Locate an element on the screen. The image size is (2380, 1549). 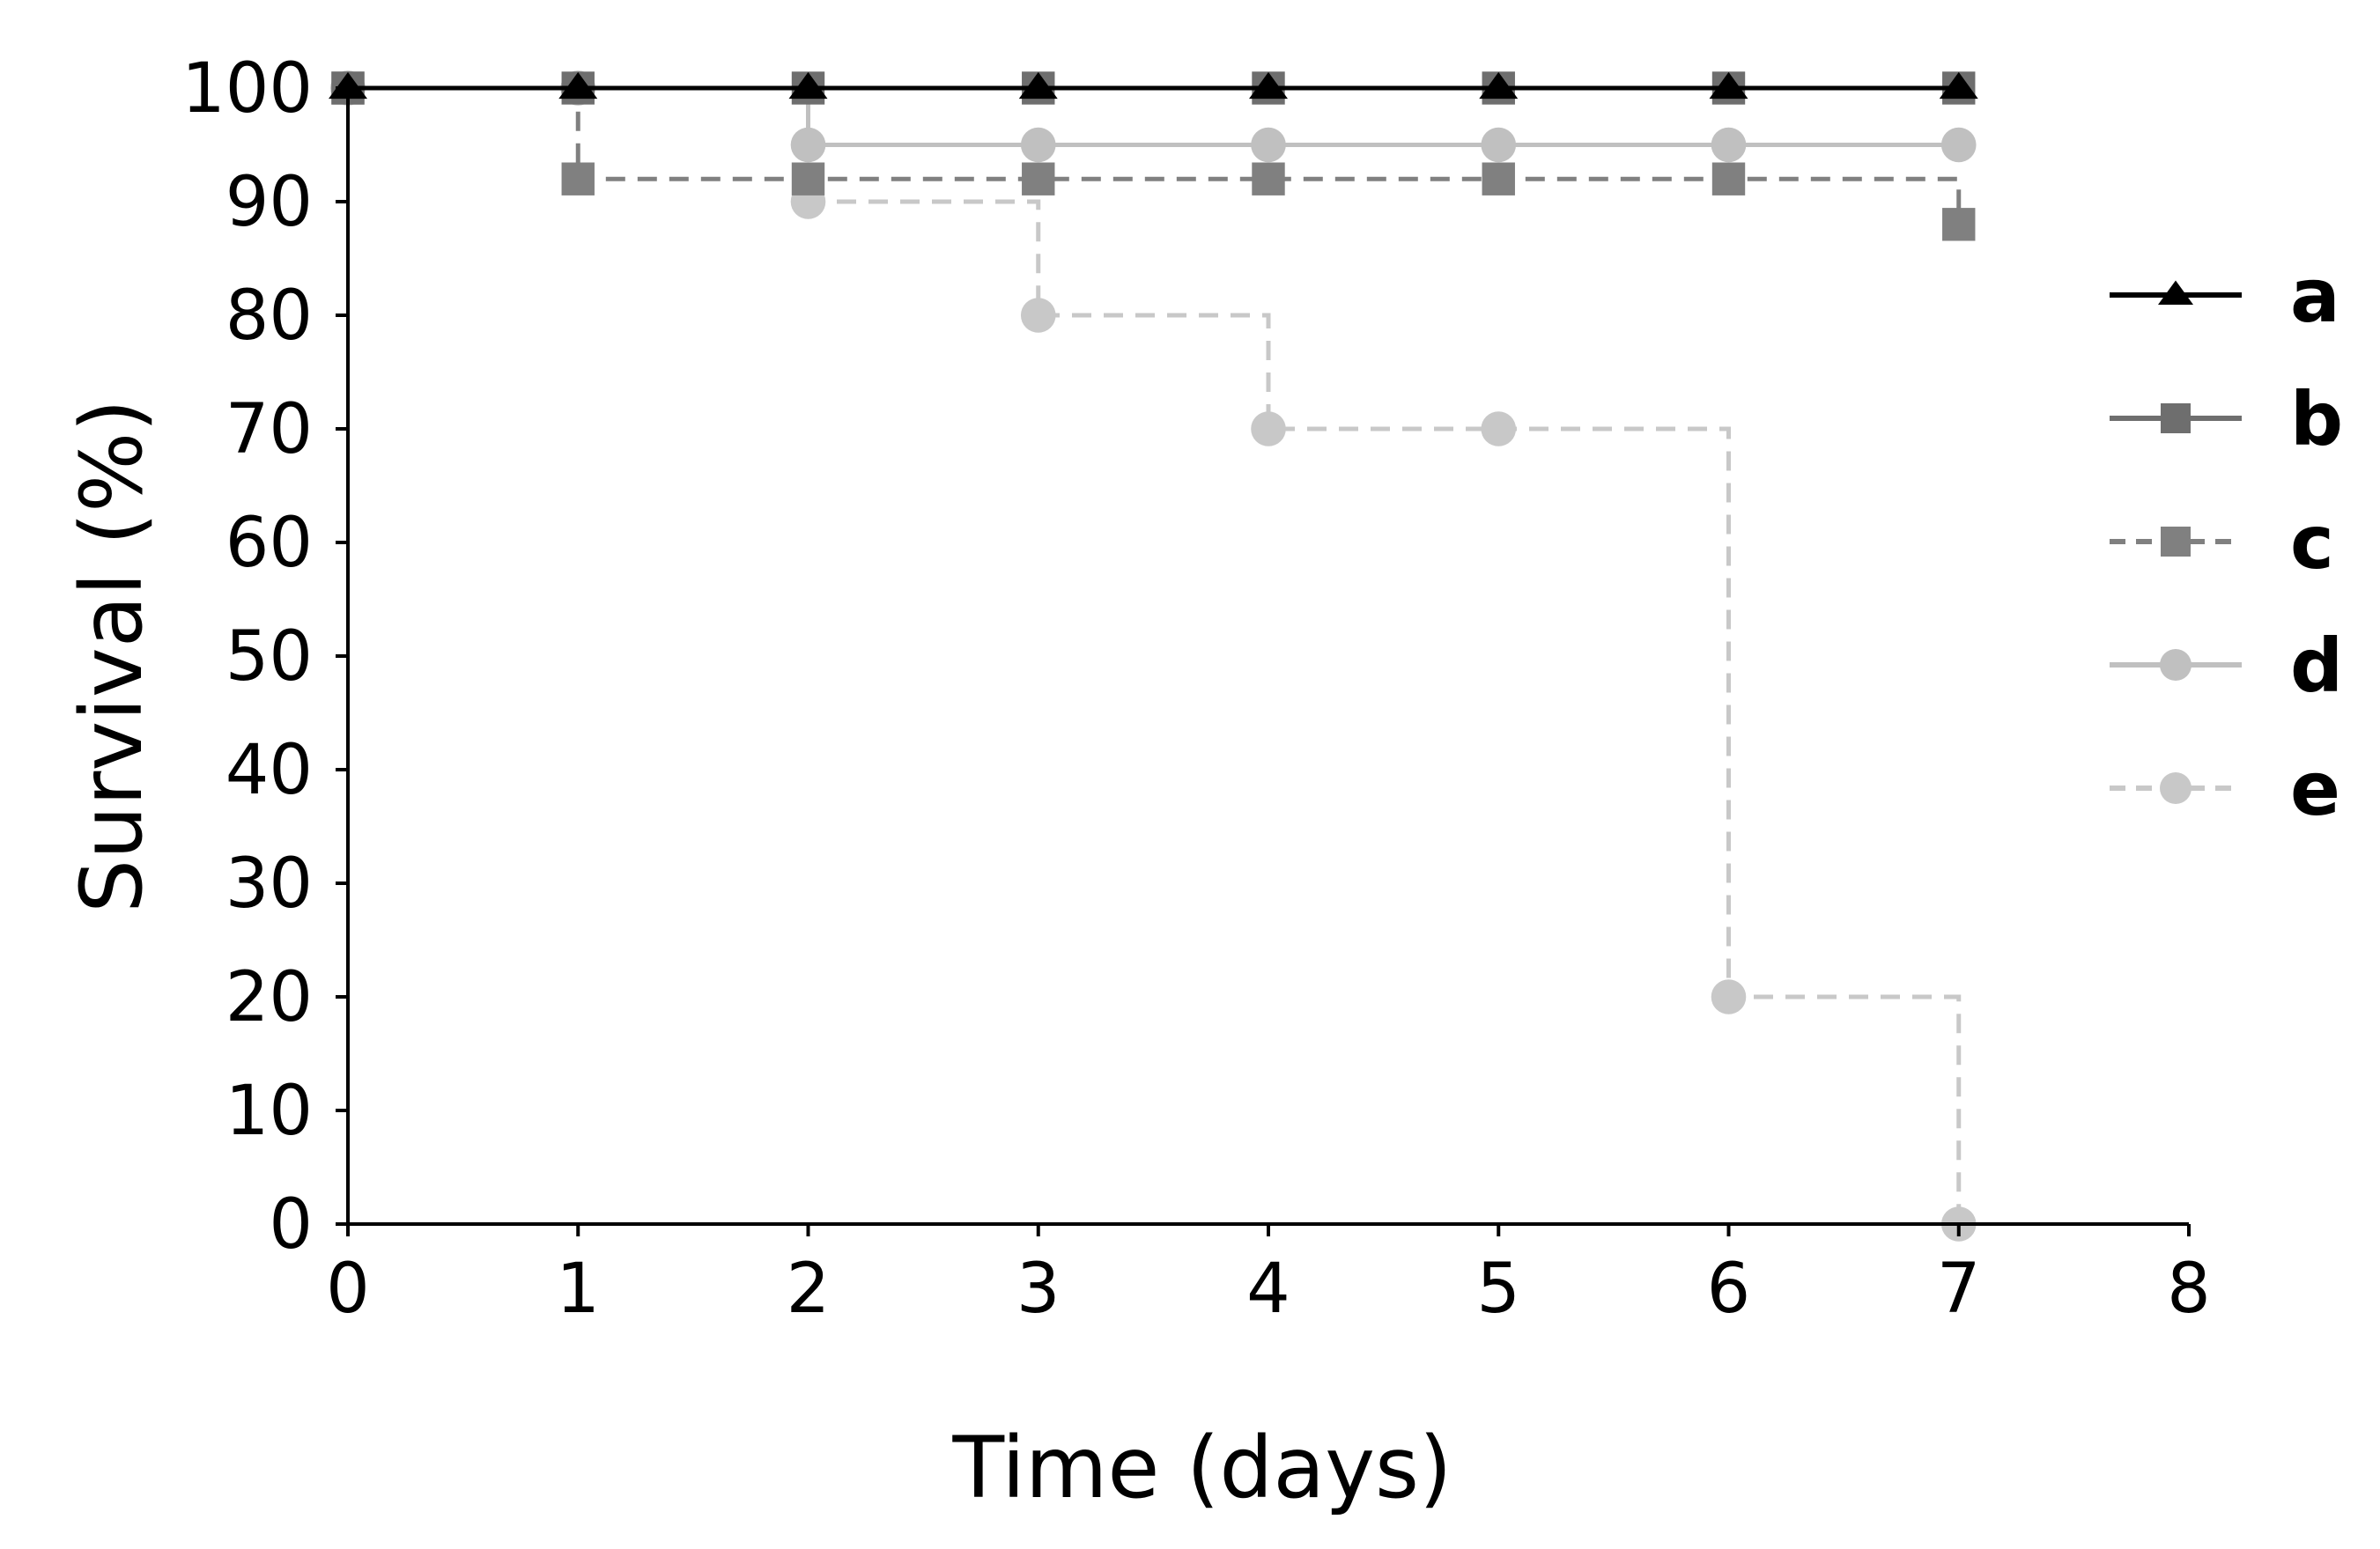
x-tick-label: 0 is located at coordinates (348, 1289).